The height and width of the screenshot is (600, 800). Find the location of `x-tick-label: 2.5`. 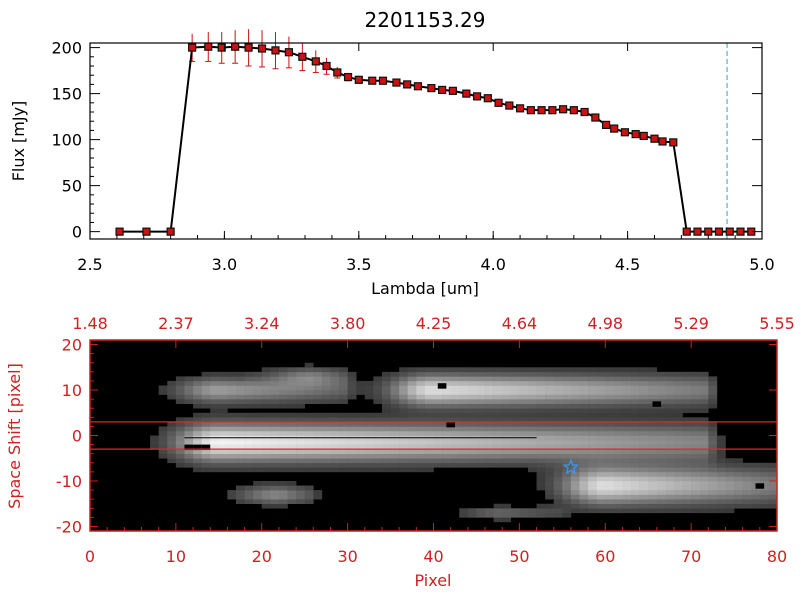

x-tick-label: 2.5 is located at coordinates (89, 264).